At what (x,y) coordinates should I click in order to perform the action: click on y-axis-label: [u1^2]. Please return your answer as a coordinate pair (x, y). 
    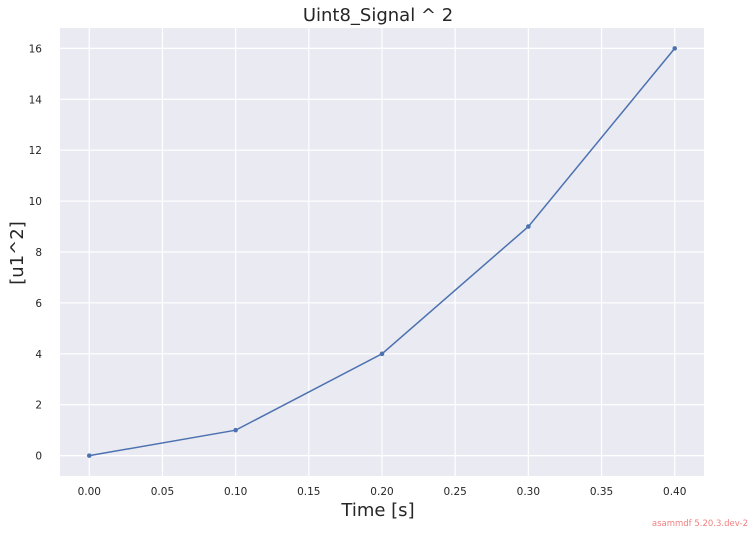
    Looking at the image, I should click on (17, 252).